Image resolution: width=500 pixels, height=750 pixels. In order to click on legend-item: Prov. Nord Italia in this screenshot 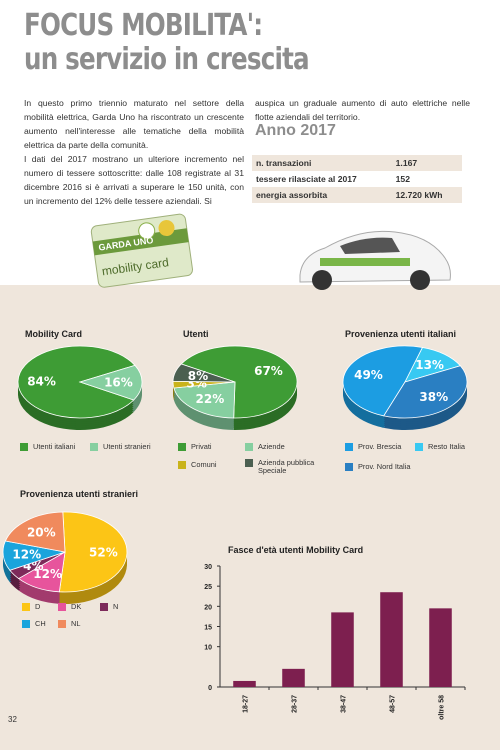, I will do `click(377, 467)`.